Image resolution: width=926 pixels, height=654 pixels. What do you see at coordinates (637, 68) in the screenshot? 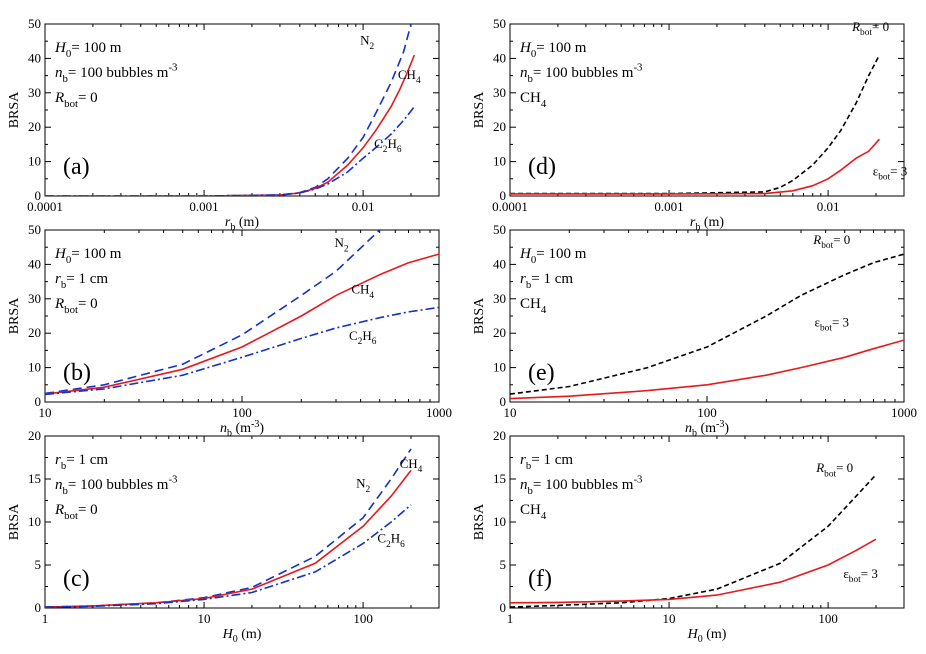
I see `param-text-part: -3` at bounding box center [637, 68].